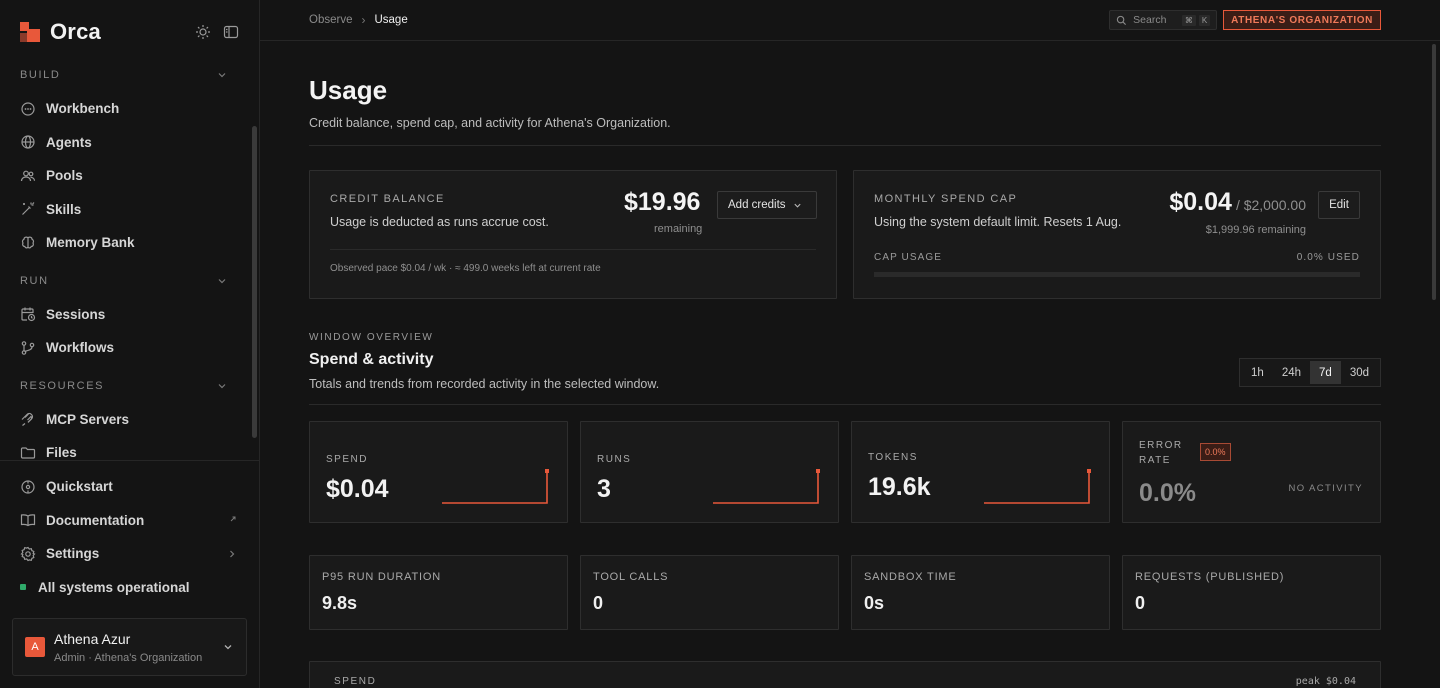  What do you see at coordinates (1117, 274) in the screenshot?
I see `cap-usage-bar` at bounding box center [1117, 274].